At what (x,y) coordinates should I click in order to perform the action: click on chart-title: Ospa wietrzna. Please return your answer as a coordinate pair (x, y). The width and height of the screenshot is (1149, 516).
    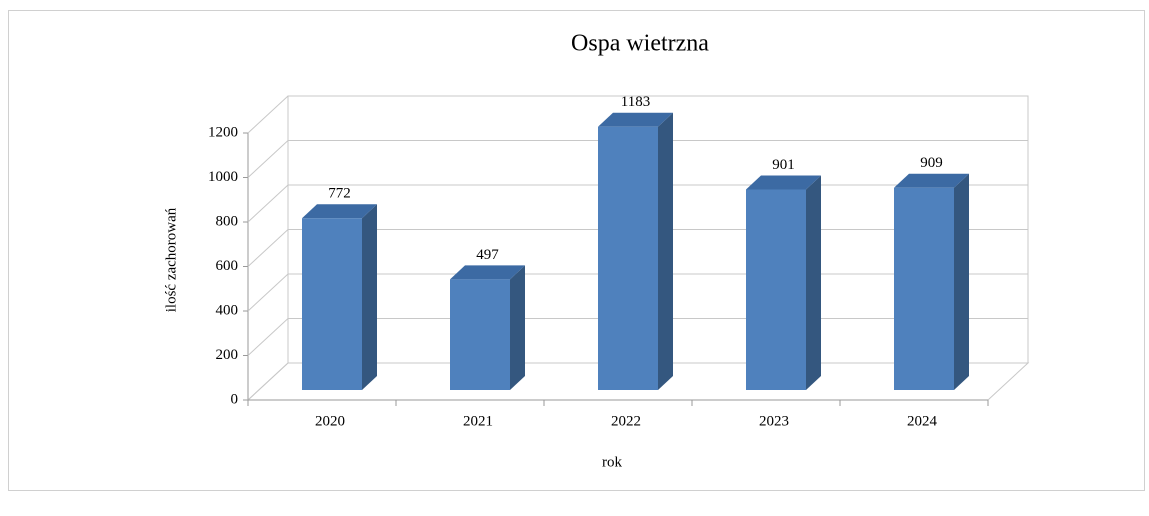
    Looking at the image, I should click on (640, 44).